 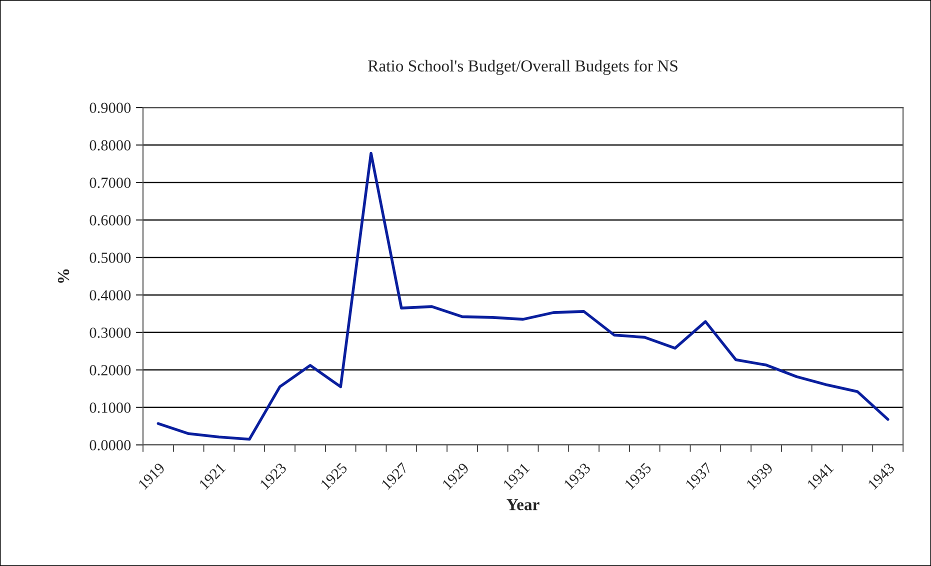 What do you see at coordinates (110, 145) in the screenshot?
I see `y-tick-label: 0.8000` at bounding box center [110, 145].